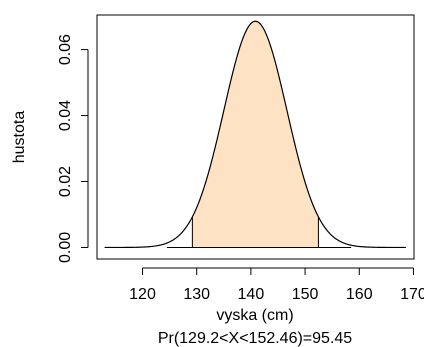  What do you see at coordinates (276, 285) in the screenshot?
I see `x-axis: 120 130 140 150 160 170` at bounding box center [276, 285].